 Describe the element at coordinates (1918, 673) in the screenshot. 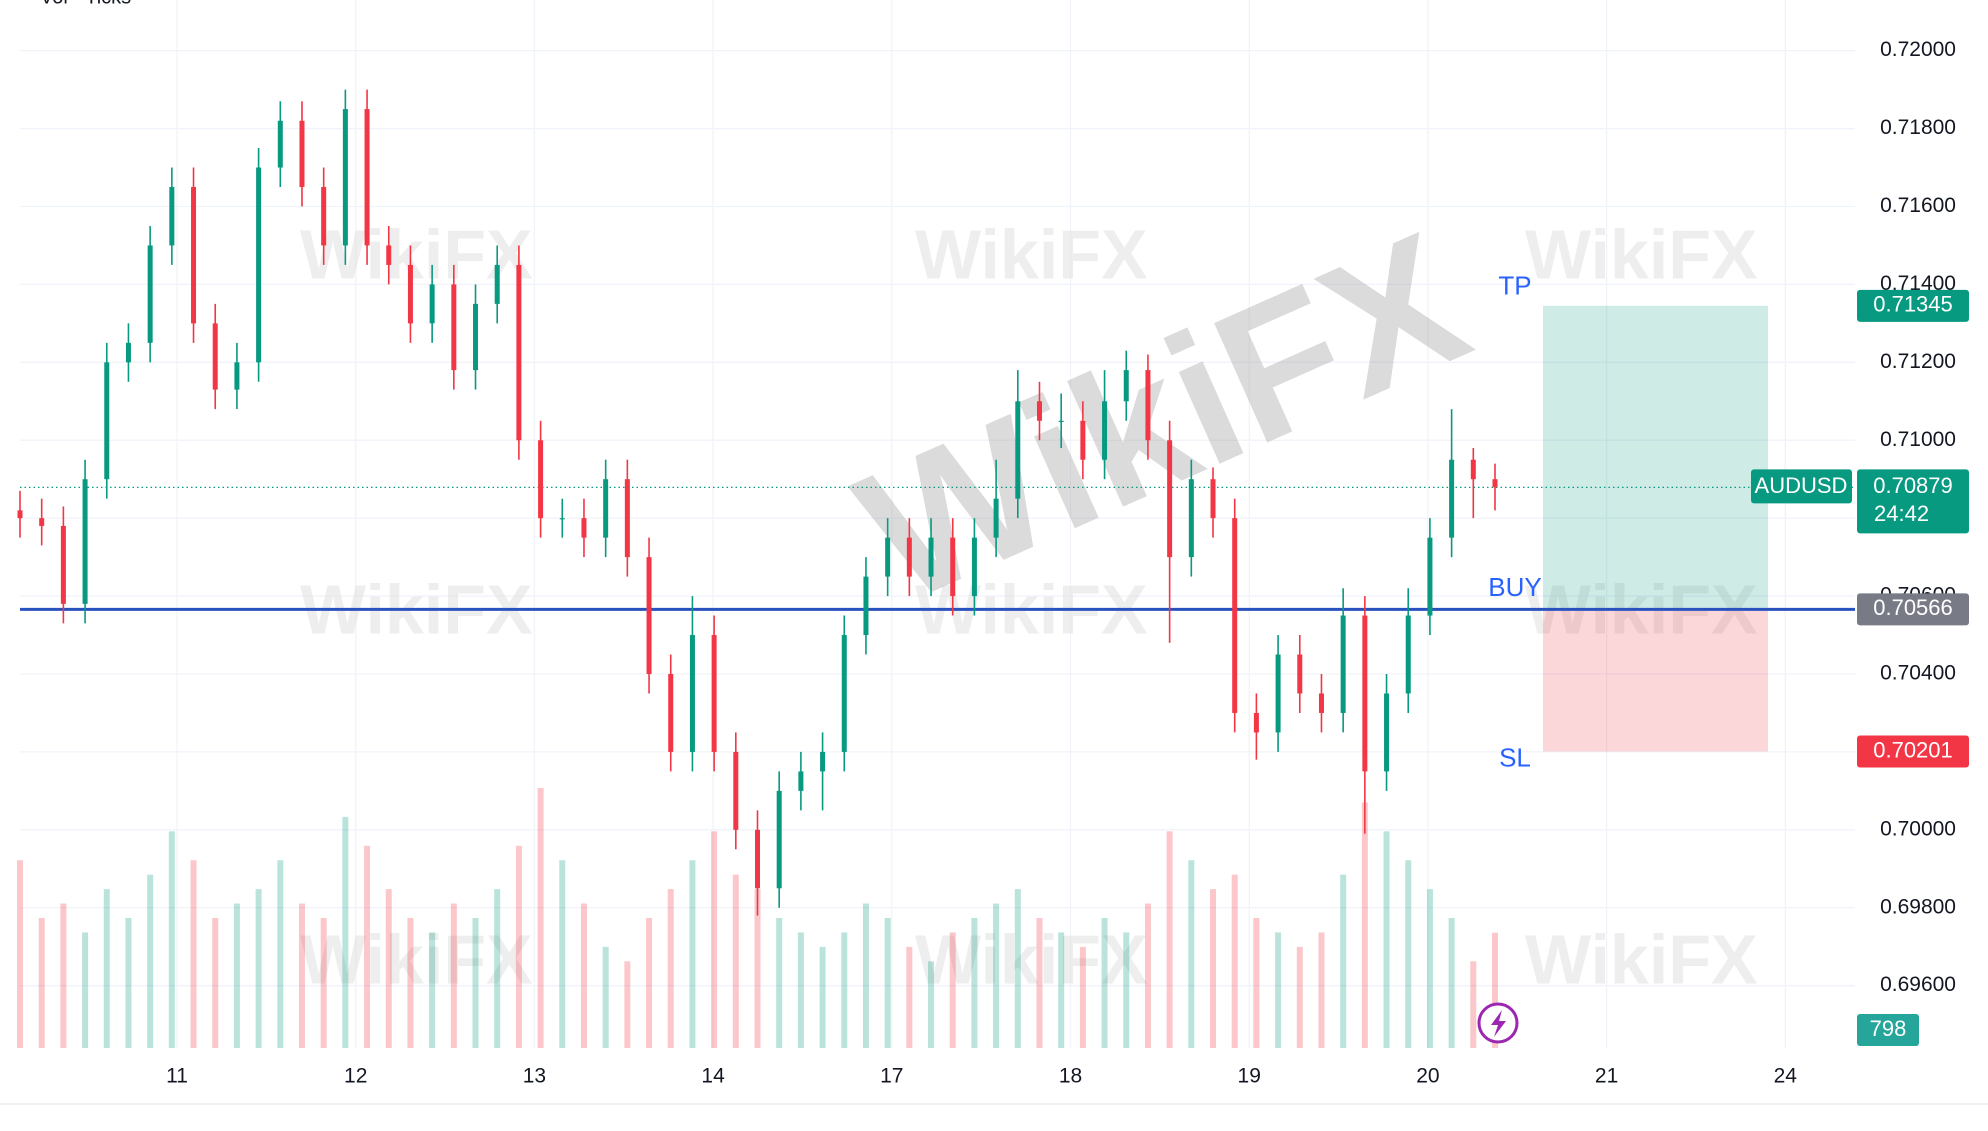

I see `y-tick-label: 0.70400` at that location.